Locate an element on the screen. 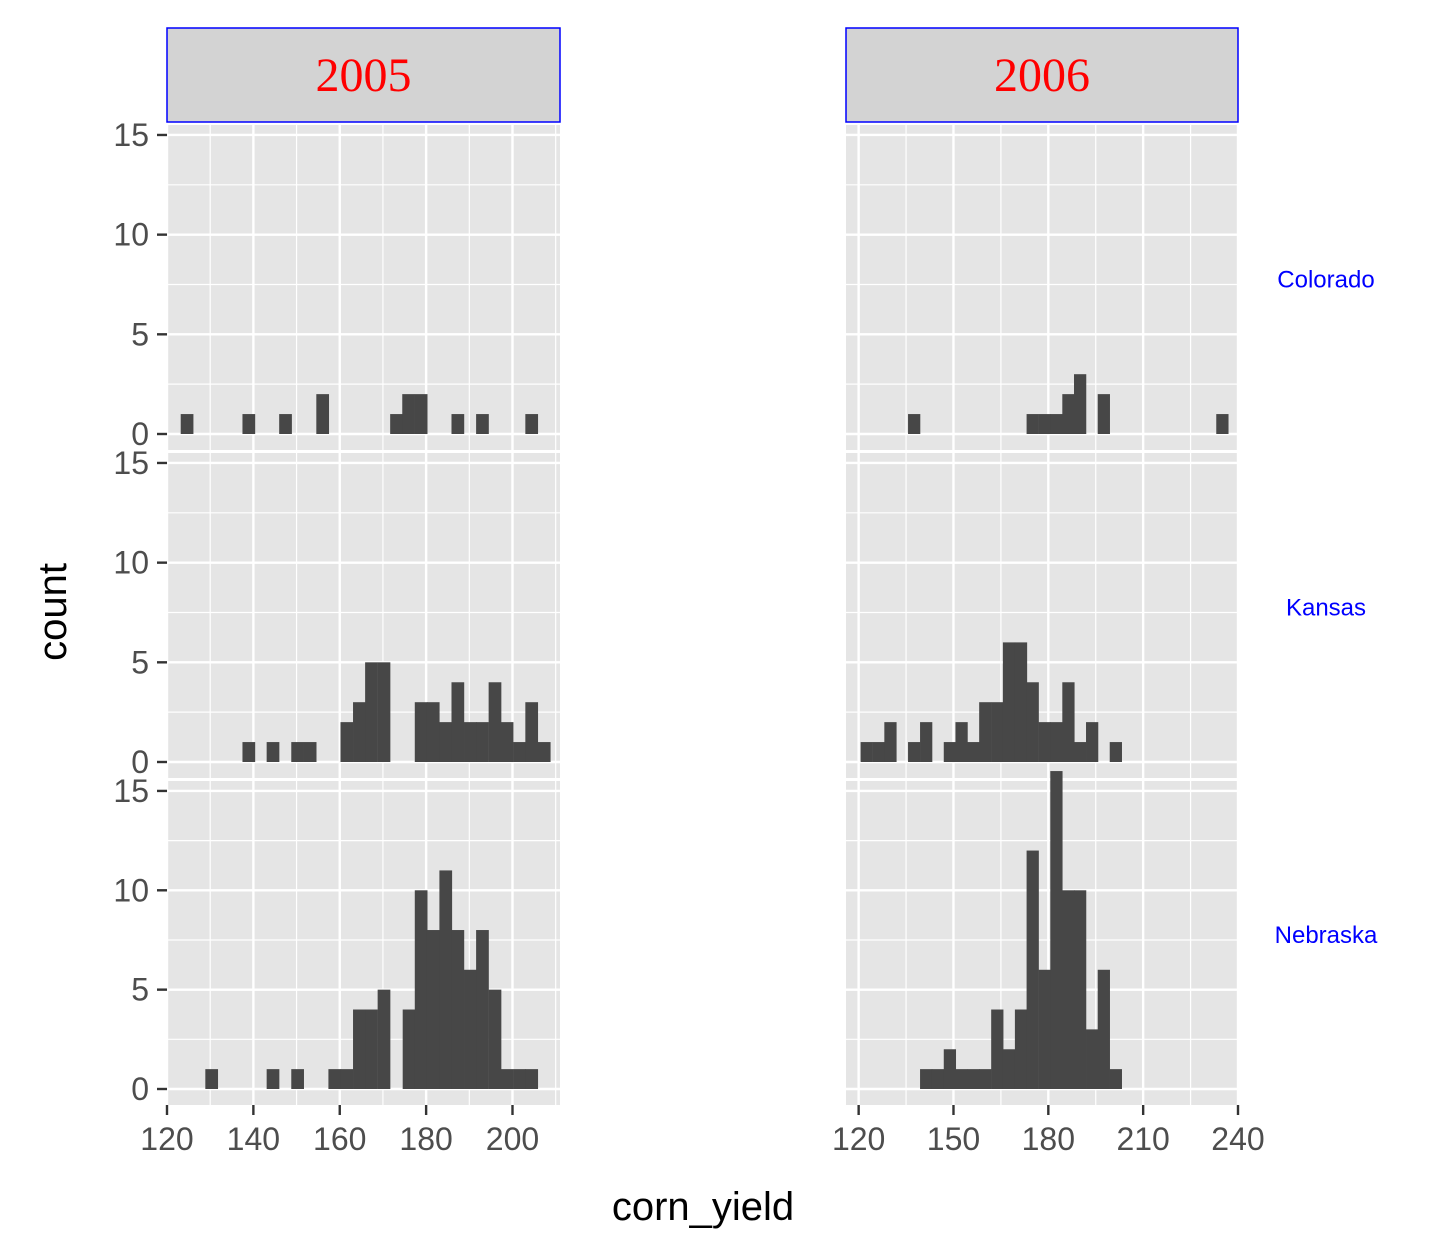 This screenshot has width=1440, height=1260. column-strip-2006: 2006 is located at coordinates (1042, 75).